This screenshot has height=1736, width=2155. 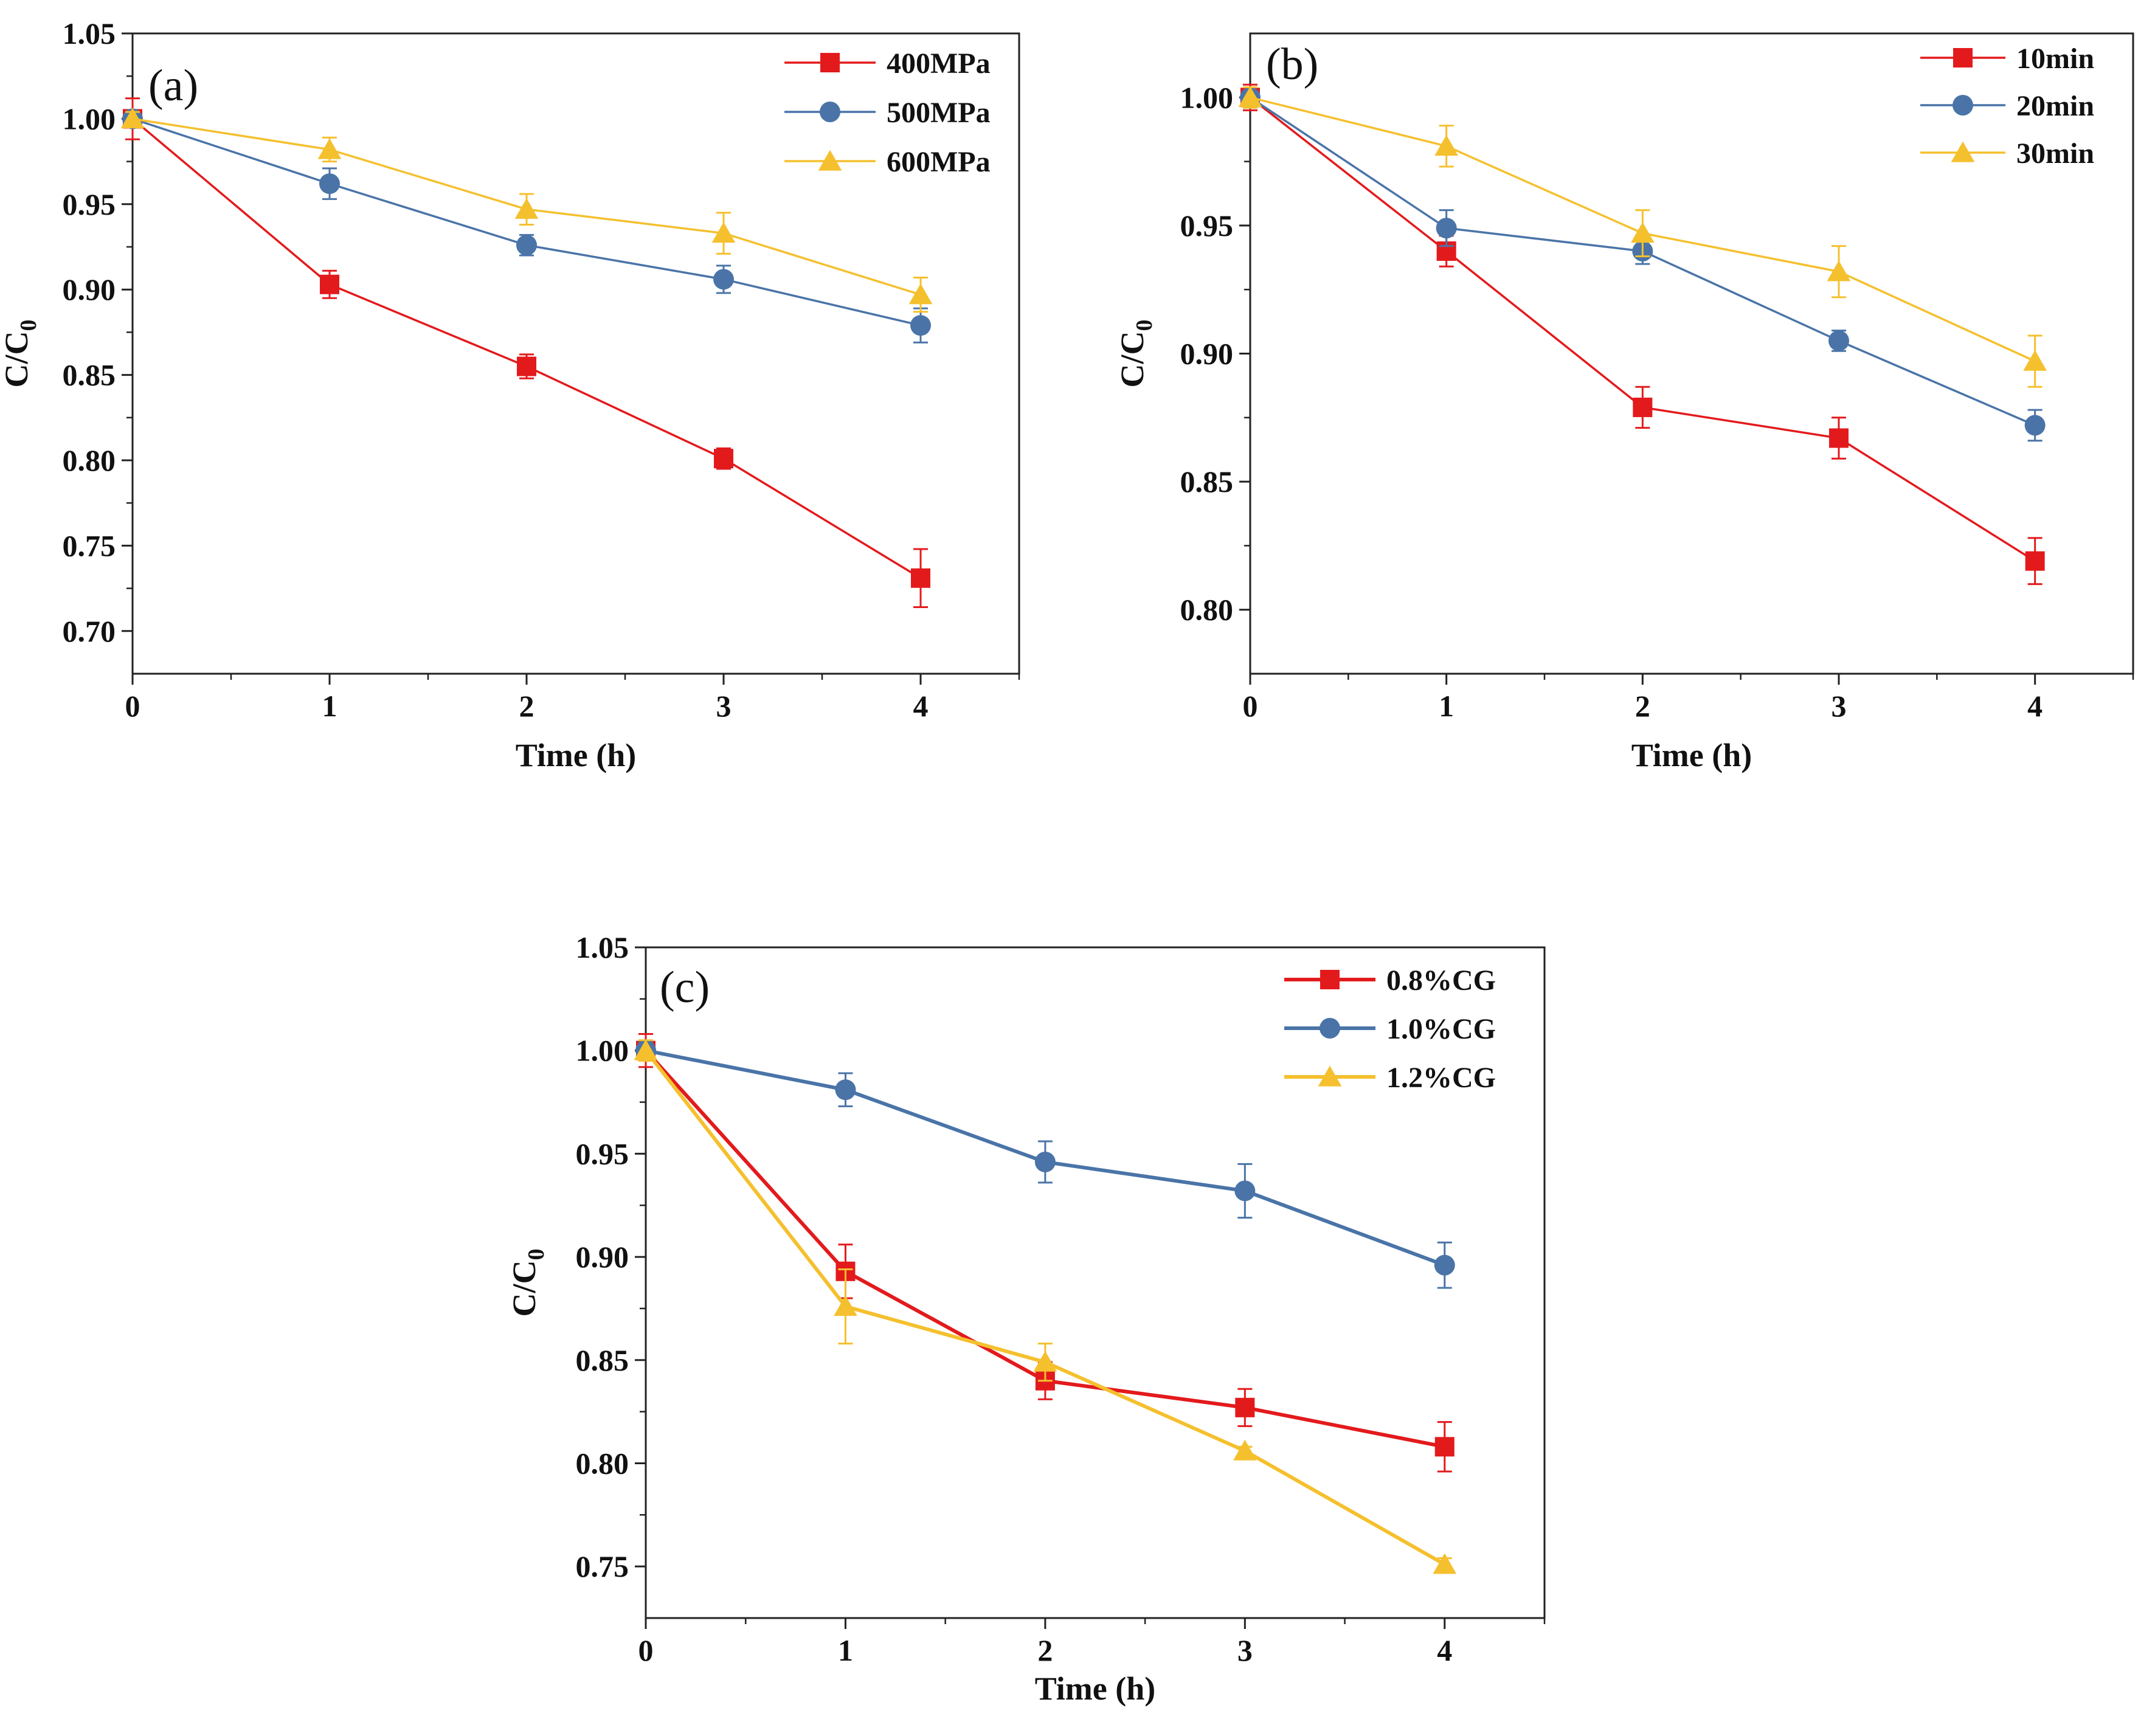 I want to click on panel-label: (c), so click(x=685, y=988).